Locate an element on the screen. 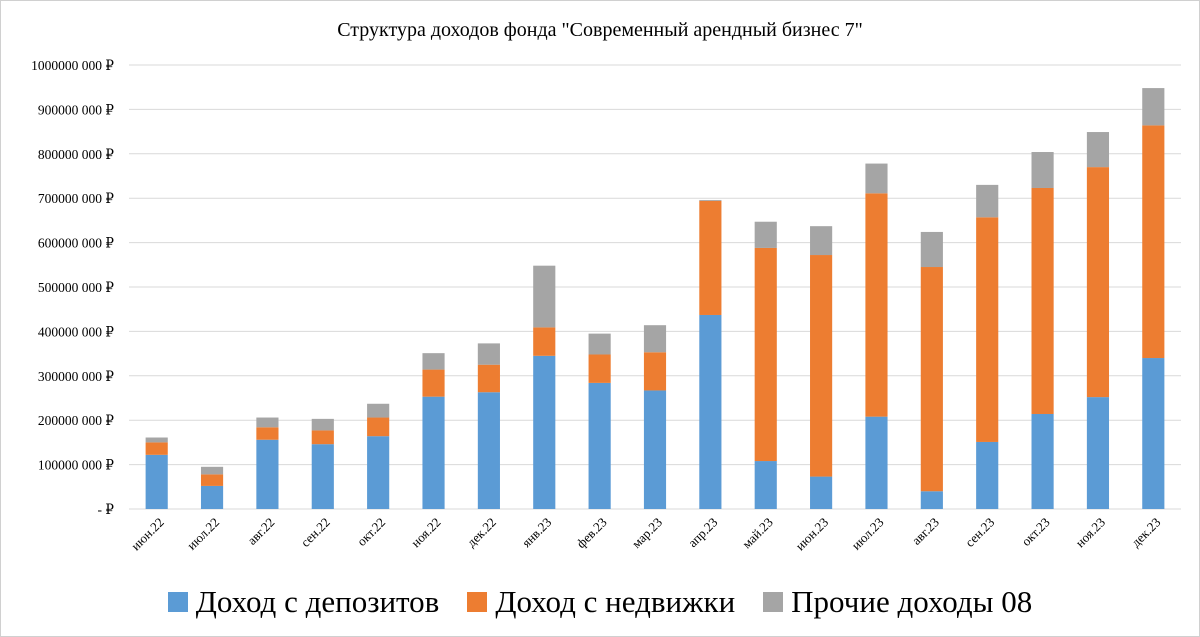  x-tick-label: мар.23 is located at coordinates (647, 533).